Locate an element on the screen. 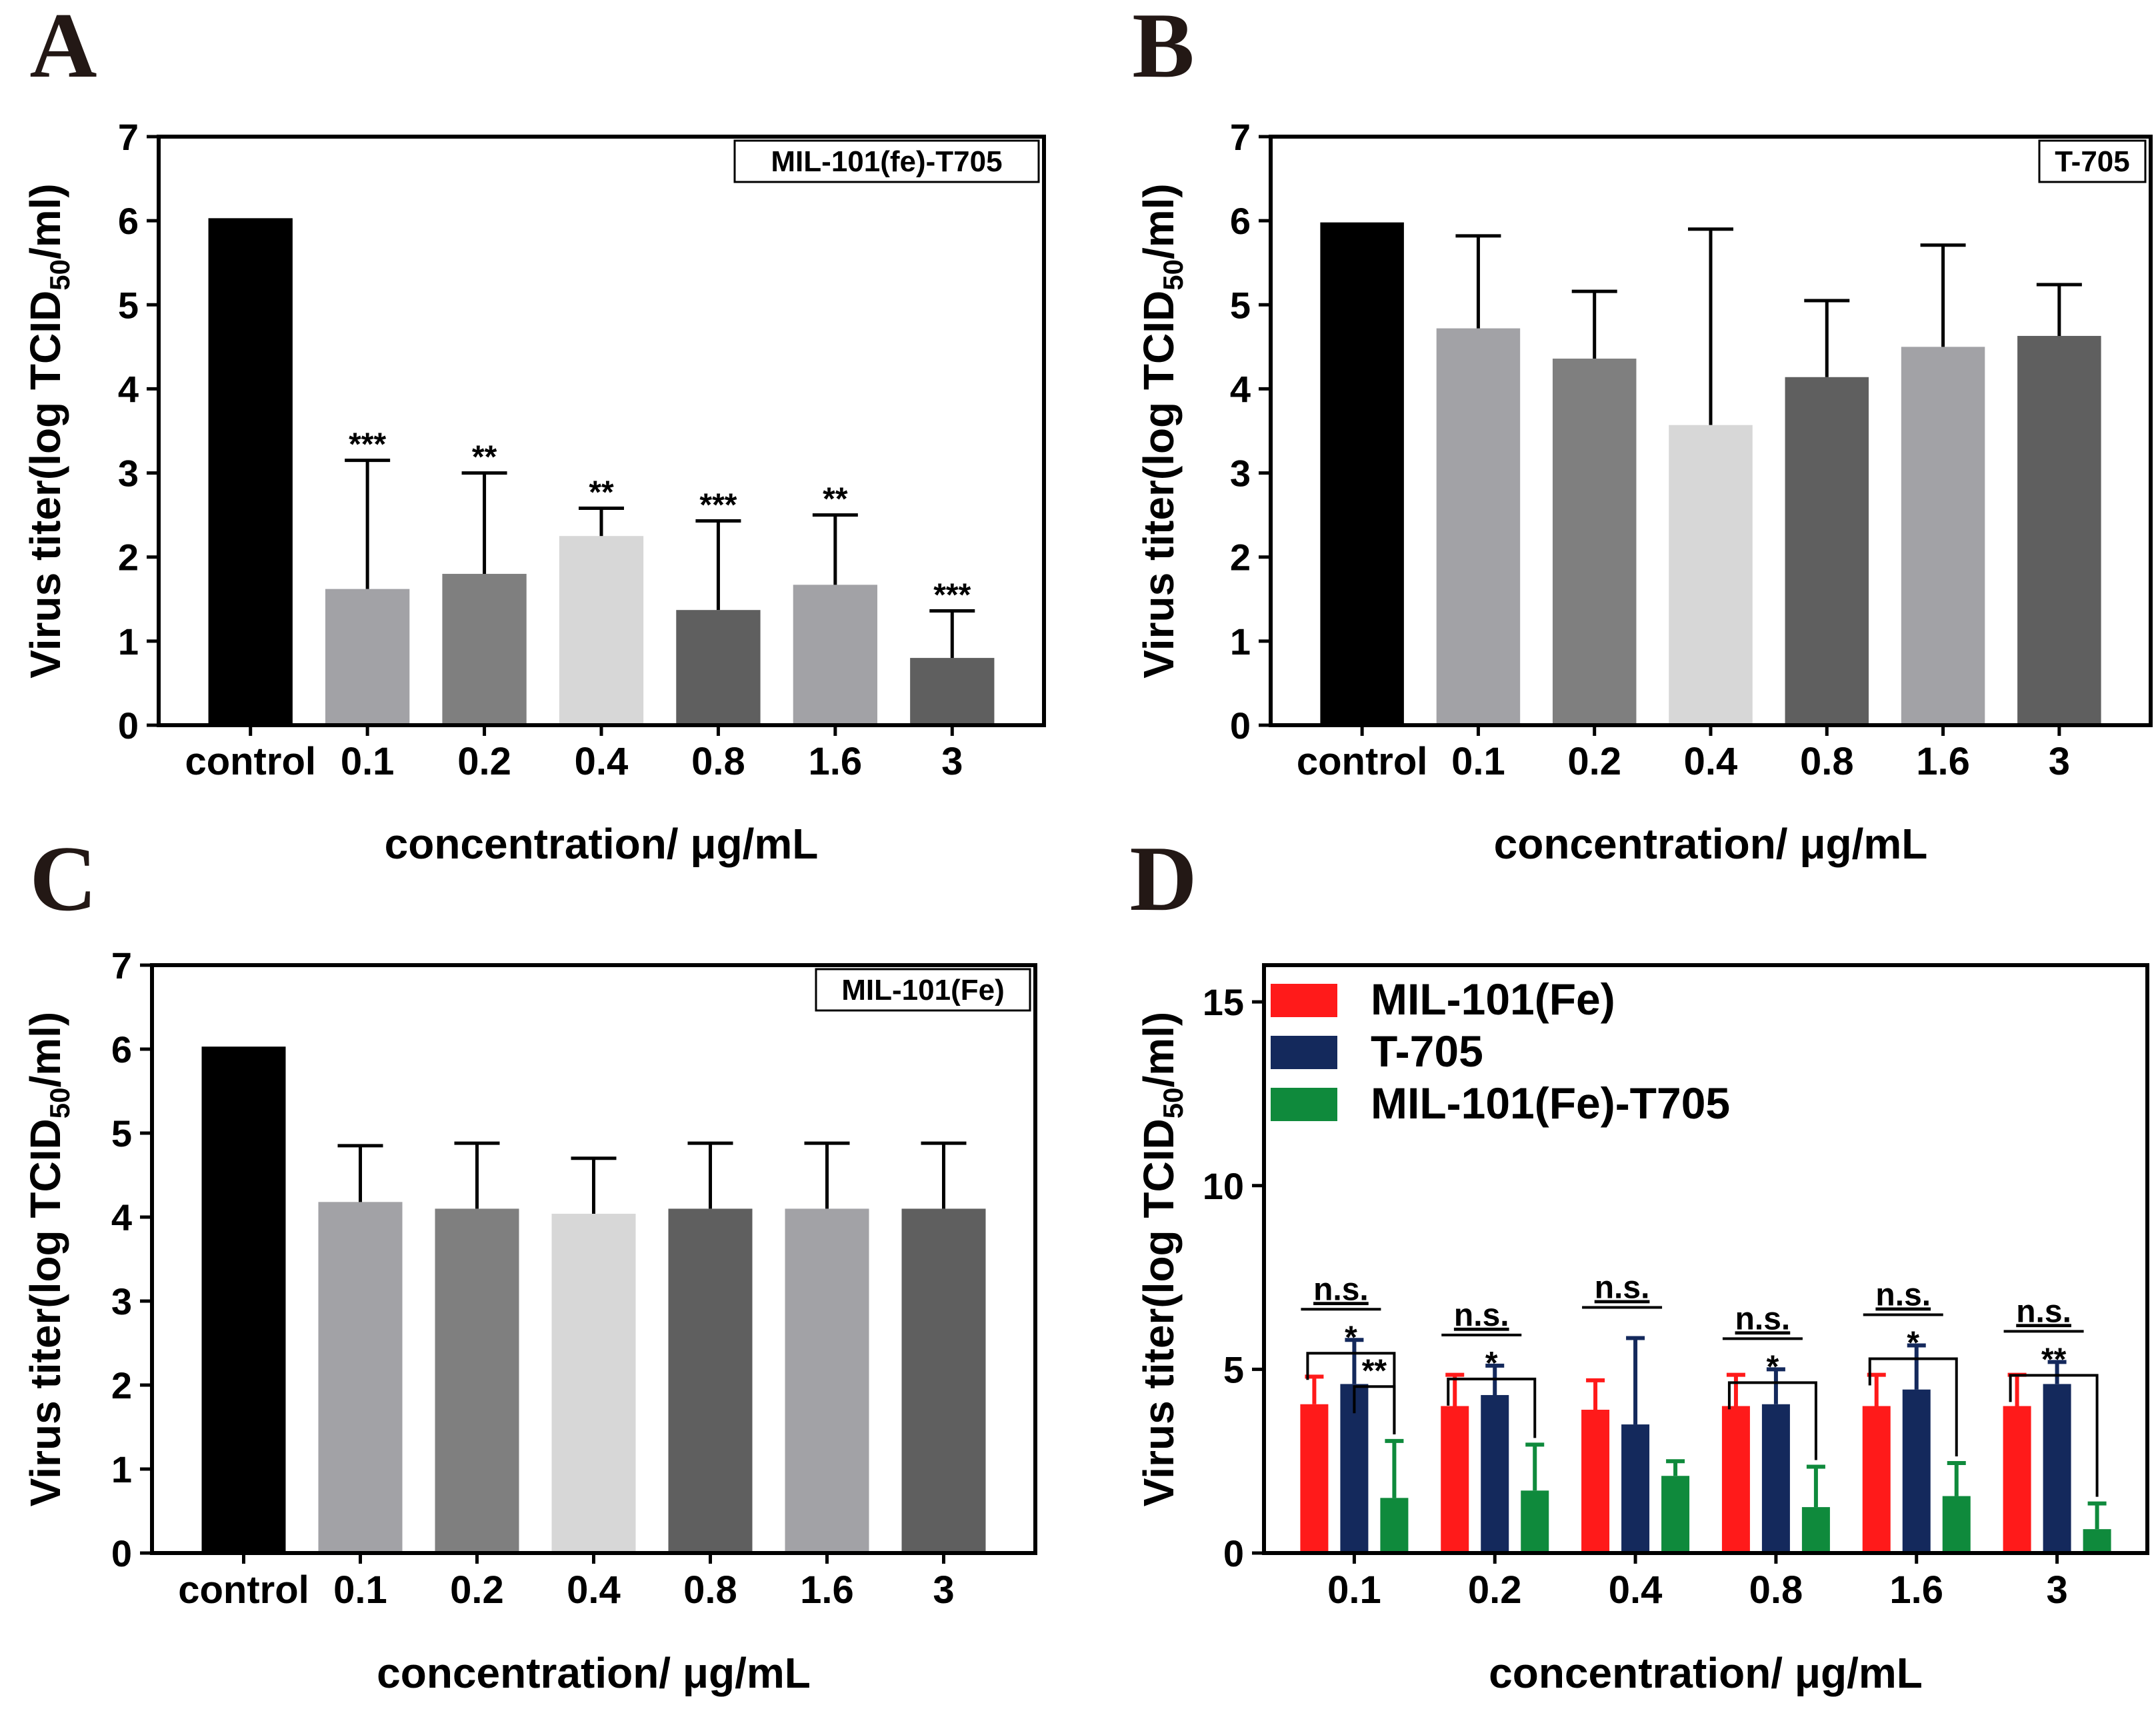 The width and height of the screenshot is (2156, 1721). legend-box-label: T-705 is located at coordinates (2092, 161).